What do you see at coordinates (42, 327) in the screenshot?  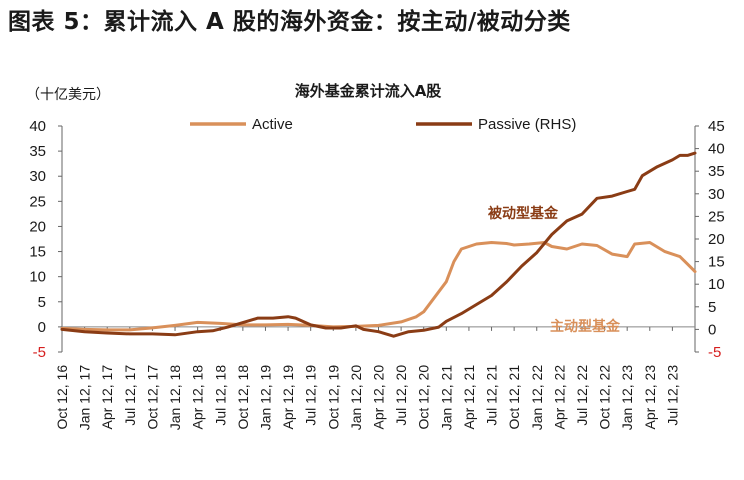 I see `left-tick-label: 0` at bounding box center [42, 327].